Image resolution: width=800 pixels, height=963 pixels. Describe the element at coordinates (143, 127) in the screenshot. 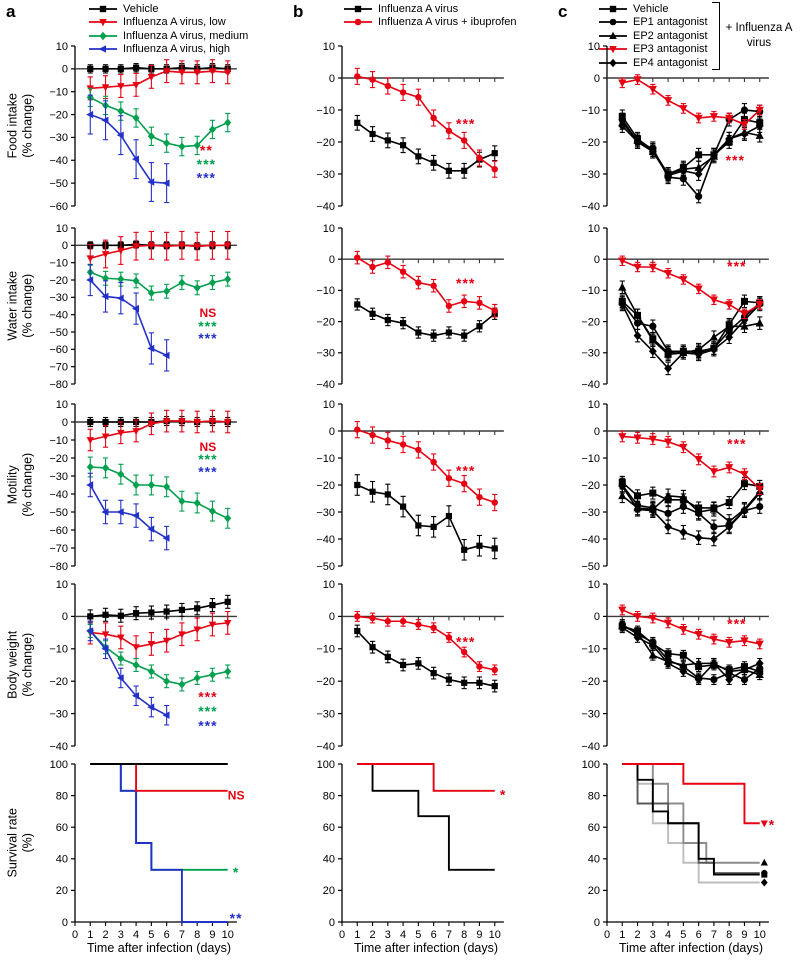

I see `chart-a-food-intake: 100−10−20−30−40−50−60********` at that location.